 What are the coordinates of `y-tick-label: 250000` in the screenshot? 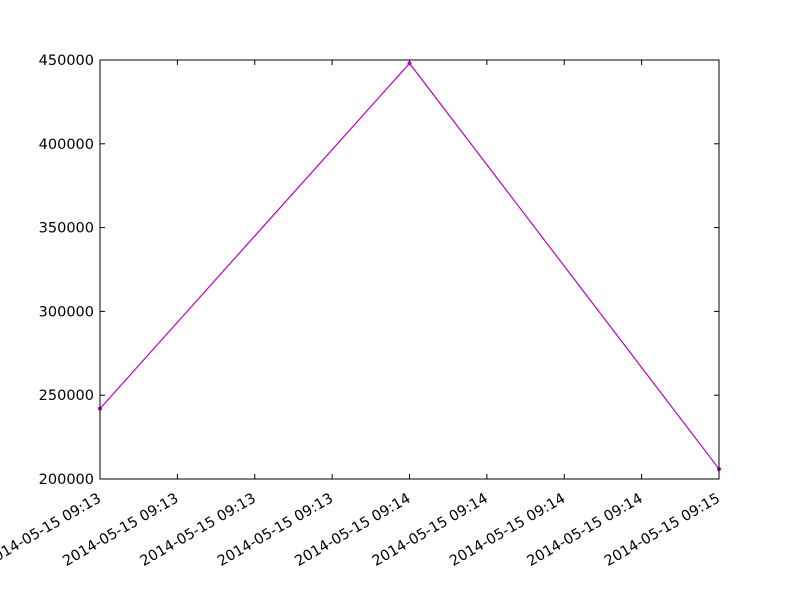 It's located at (66, 396).